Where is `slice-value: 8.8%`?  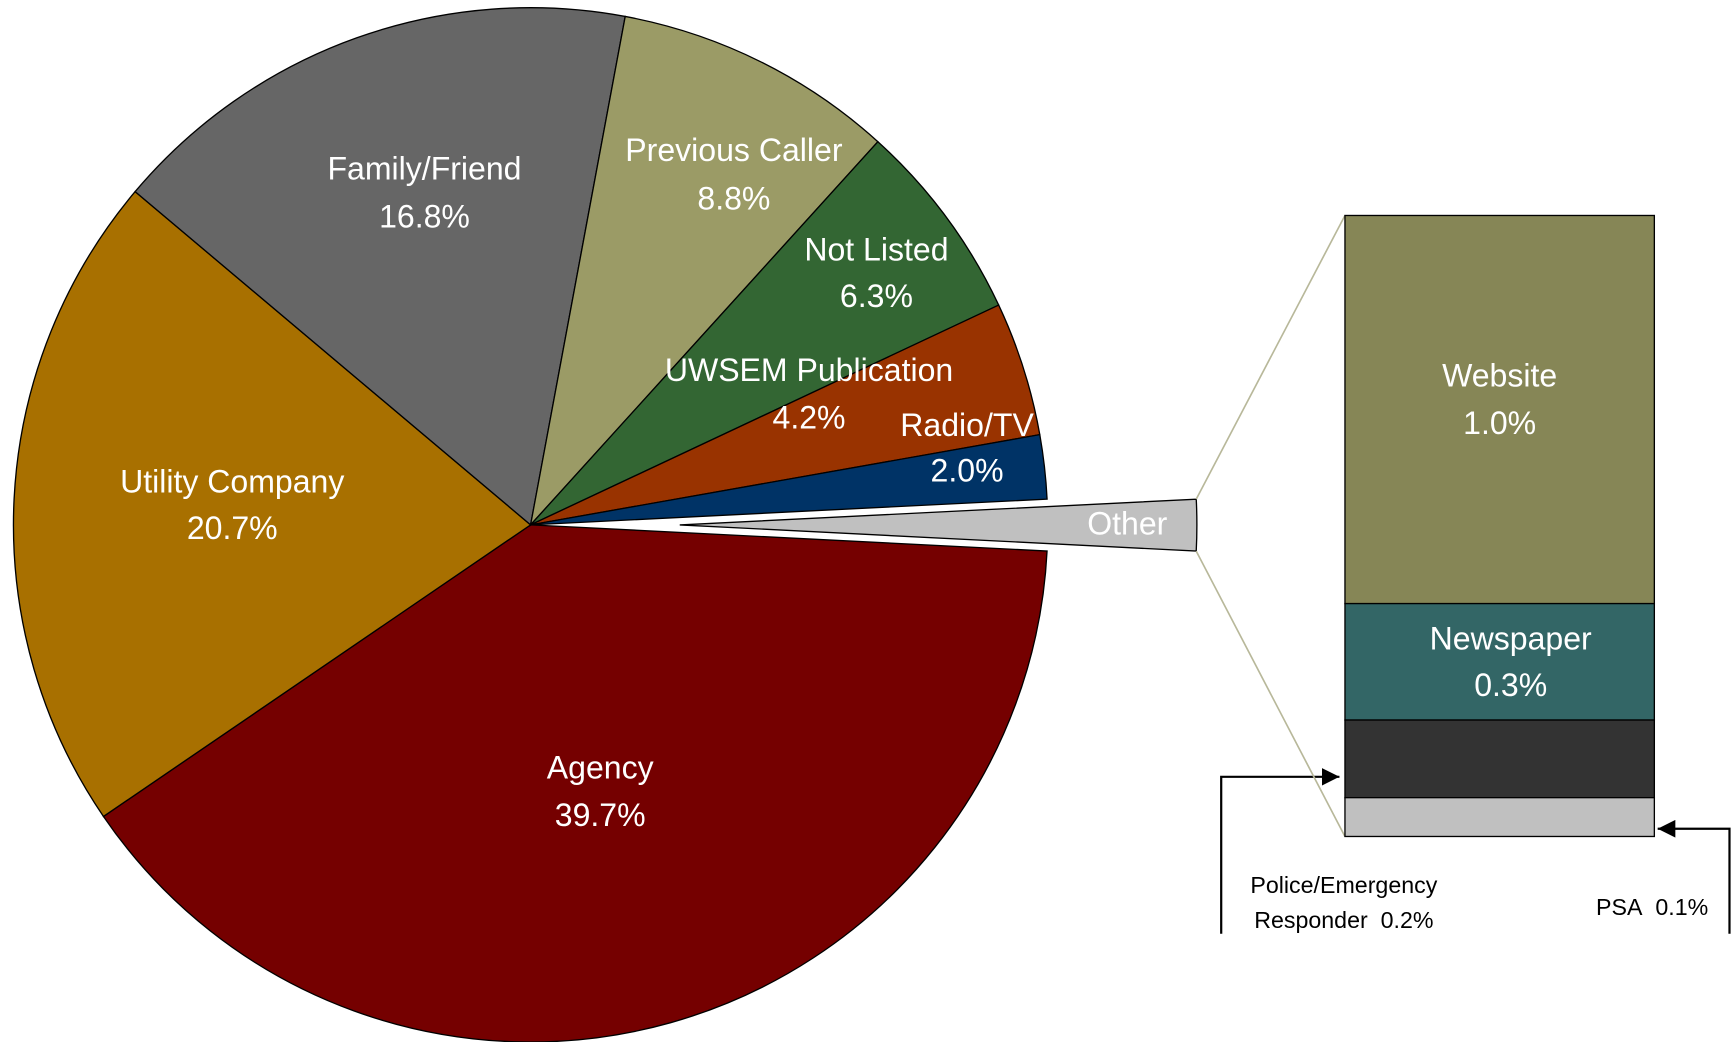
slice-value: 8.8% is located at coordinates (733, 199).